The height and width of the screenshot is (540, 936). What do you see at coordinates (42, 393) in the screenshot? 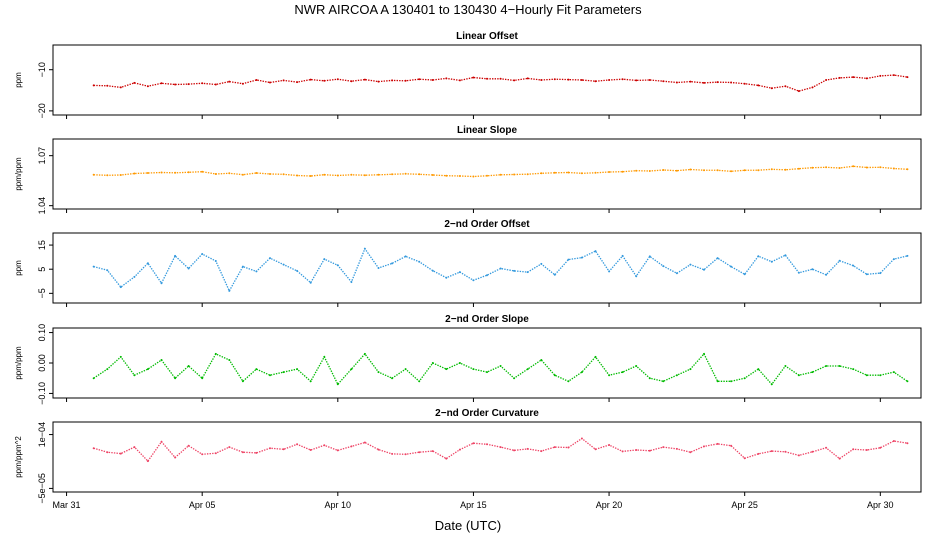
I see `y-tick-label: −0.10` at bounding box center [42, 393].